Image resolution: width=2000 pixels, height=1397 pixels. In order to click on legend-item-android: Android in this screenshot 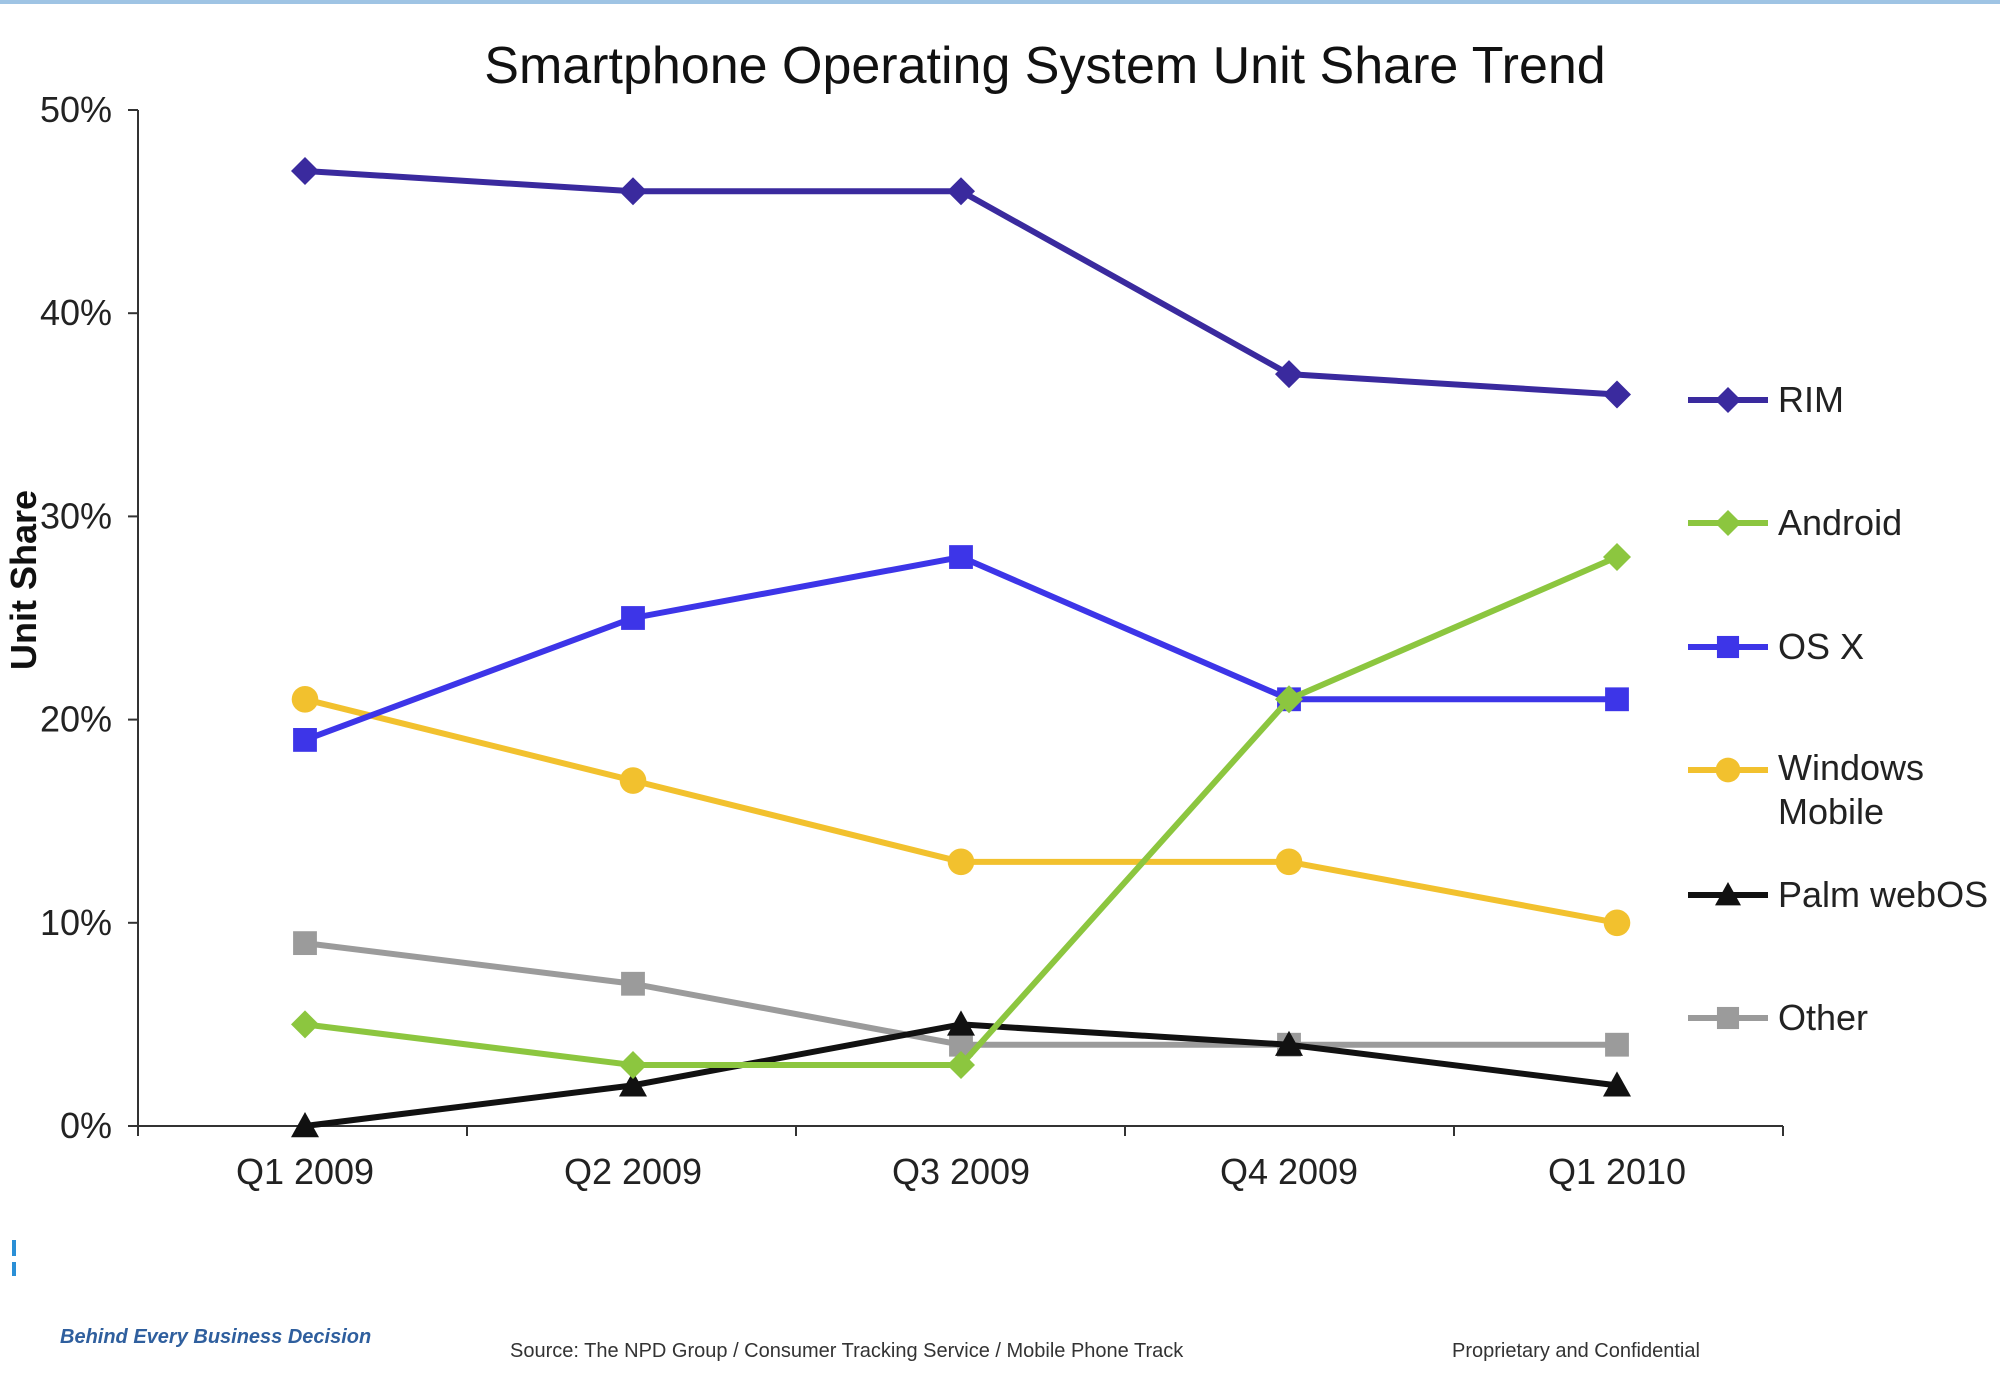, I will do `click(1795, 522)`.